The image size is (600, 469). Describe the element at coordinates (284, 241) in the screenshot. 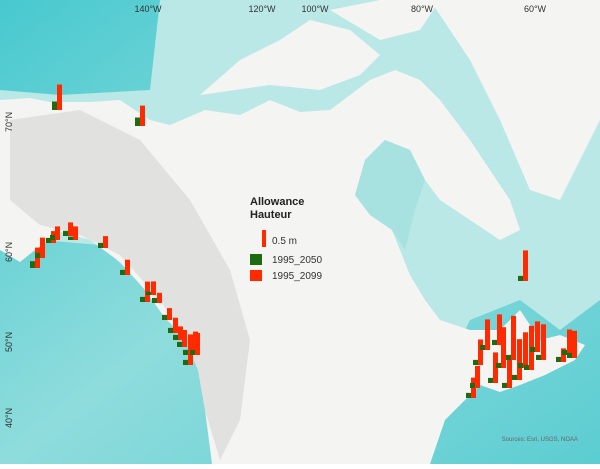

I see `legend-scale-label: 0.5 m` at that location.